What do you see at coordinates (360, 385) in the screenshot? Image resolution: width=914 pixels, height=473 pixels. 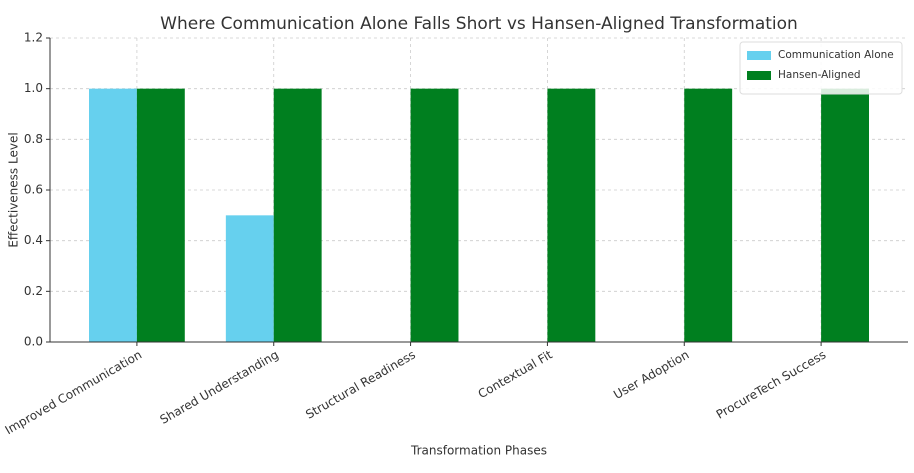 I see `x-tick-label: Structural Readiness` at bounding box center [360, 385].